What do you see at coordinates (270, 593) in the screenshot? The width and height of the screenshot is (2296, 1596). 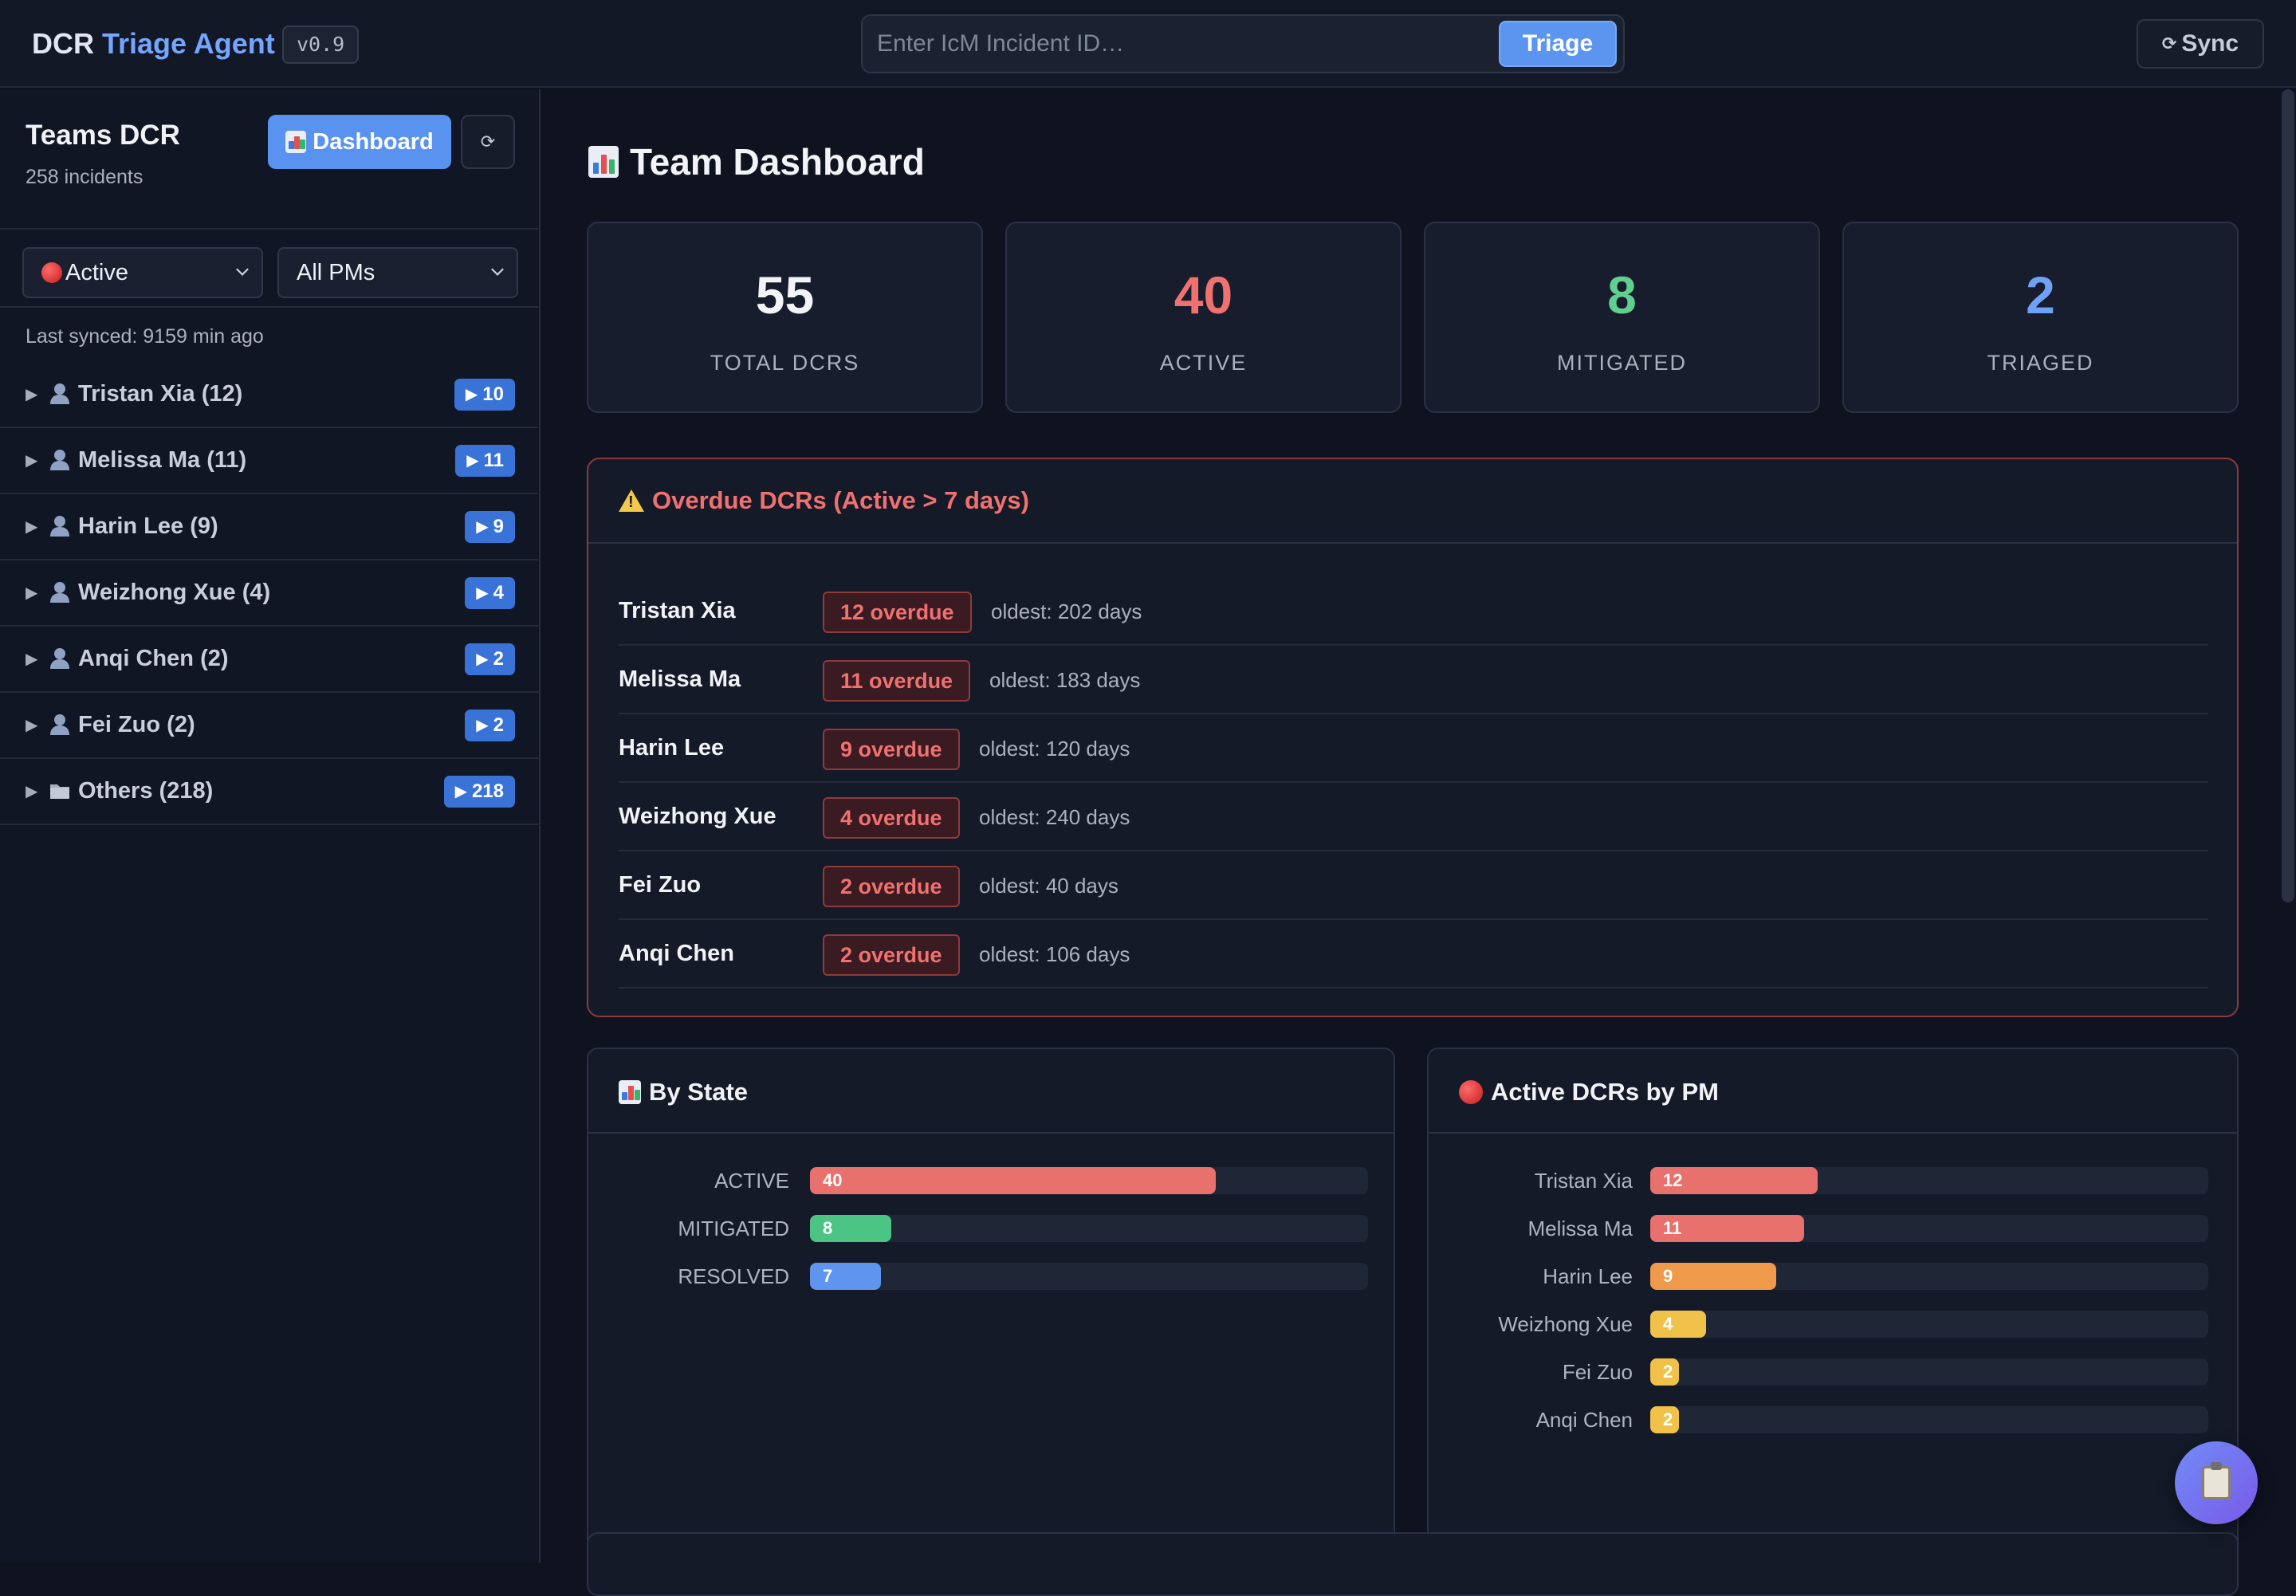 I see `sidebar-group-row: ▶ Weizhong Xue (4) ▶ 4` at bounding box center [270, 593].